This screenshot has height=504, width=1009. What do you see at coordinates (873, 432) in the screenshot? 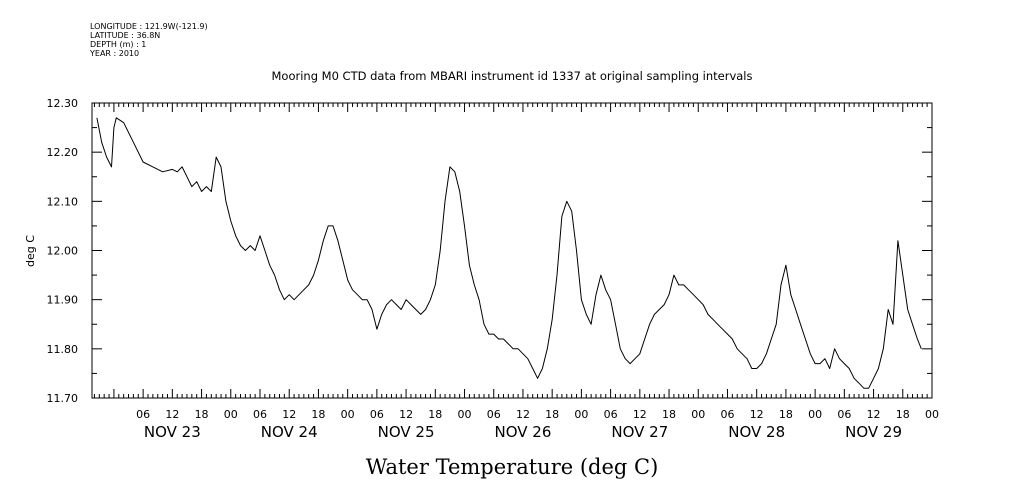
I see `x-day-label: NOV 29` at bounding box center [873, 432].